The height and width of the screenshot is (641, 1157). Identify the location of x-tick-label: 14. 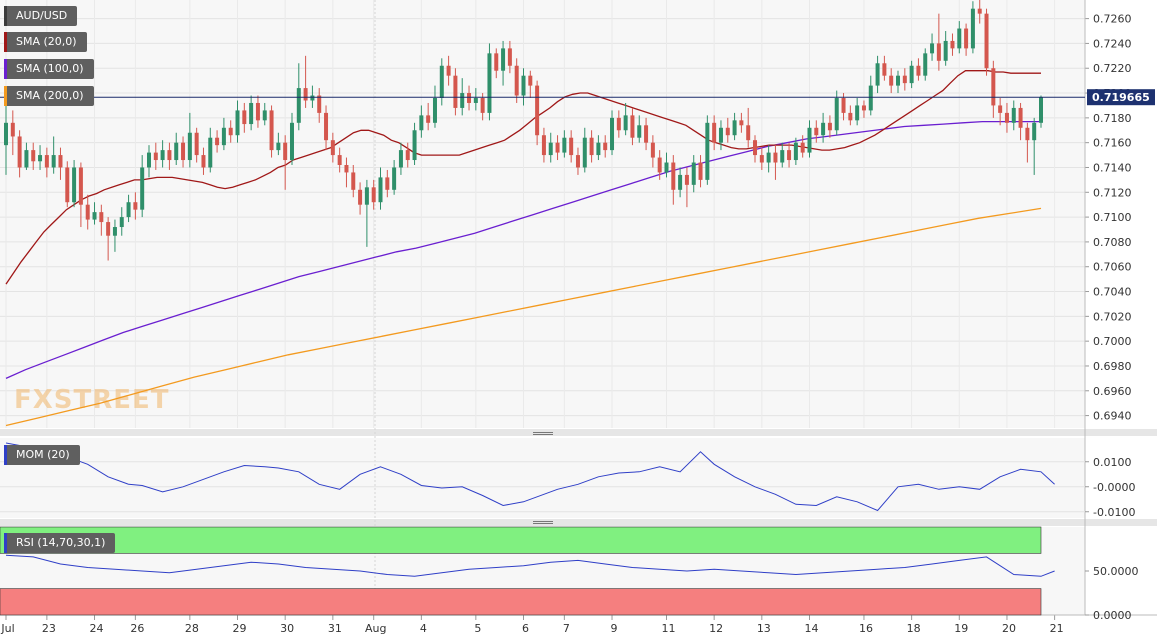
(811, 628).